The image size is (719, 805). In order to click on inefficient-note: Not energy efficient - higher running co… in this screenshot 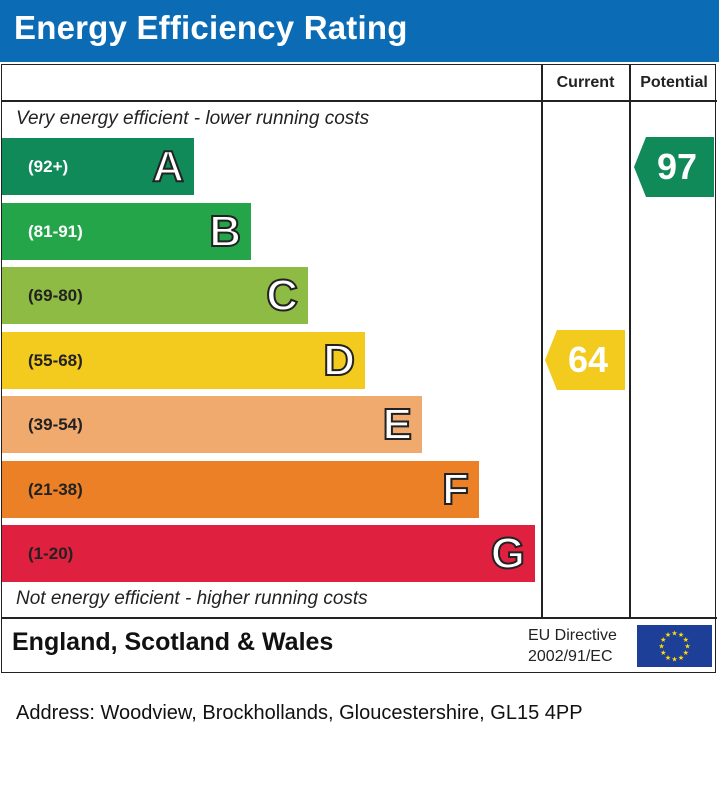, I will do `click(192, 598)`.